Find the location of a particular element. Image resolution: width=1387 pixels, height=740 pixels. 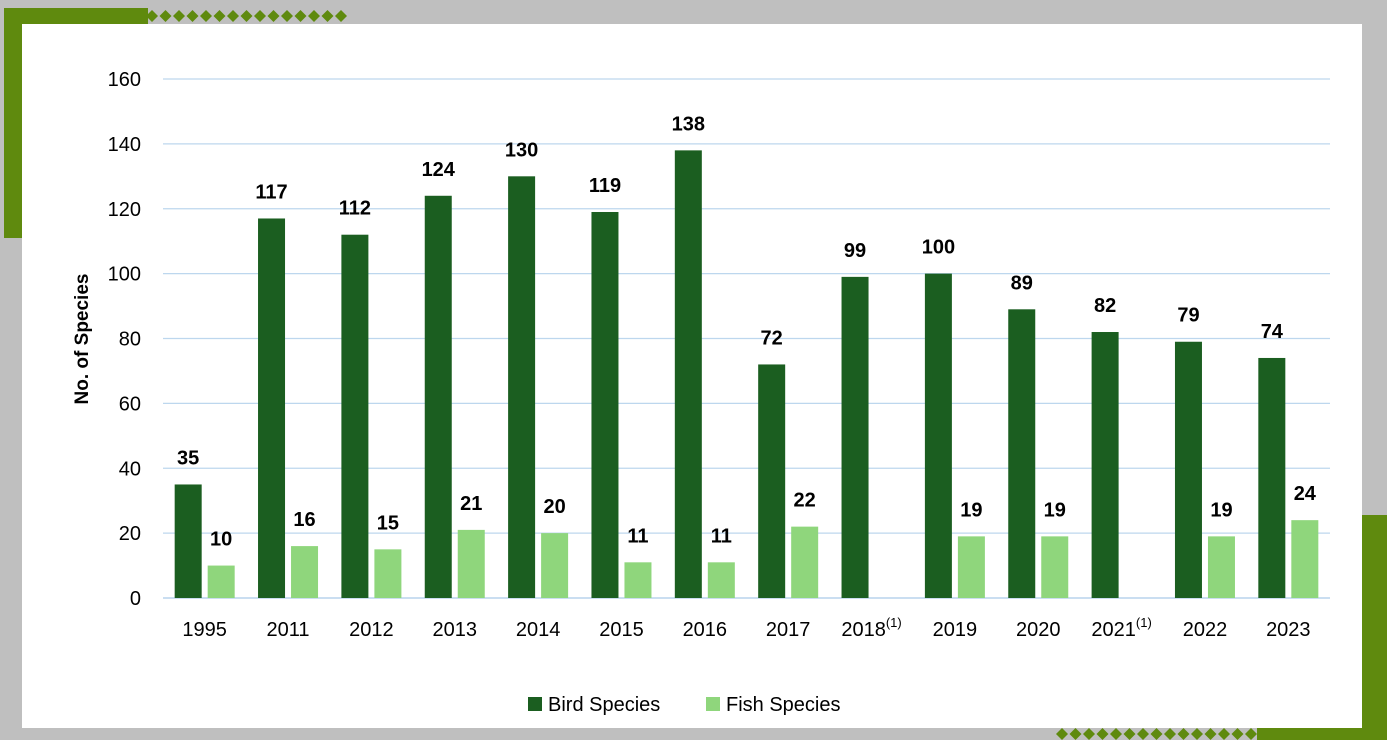

x-tick-label: 2013 is located at coordinates (455, 630).